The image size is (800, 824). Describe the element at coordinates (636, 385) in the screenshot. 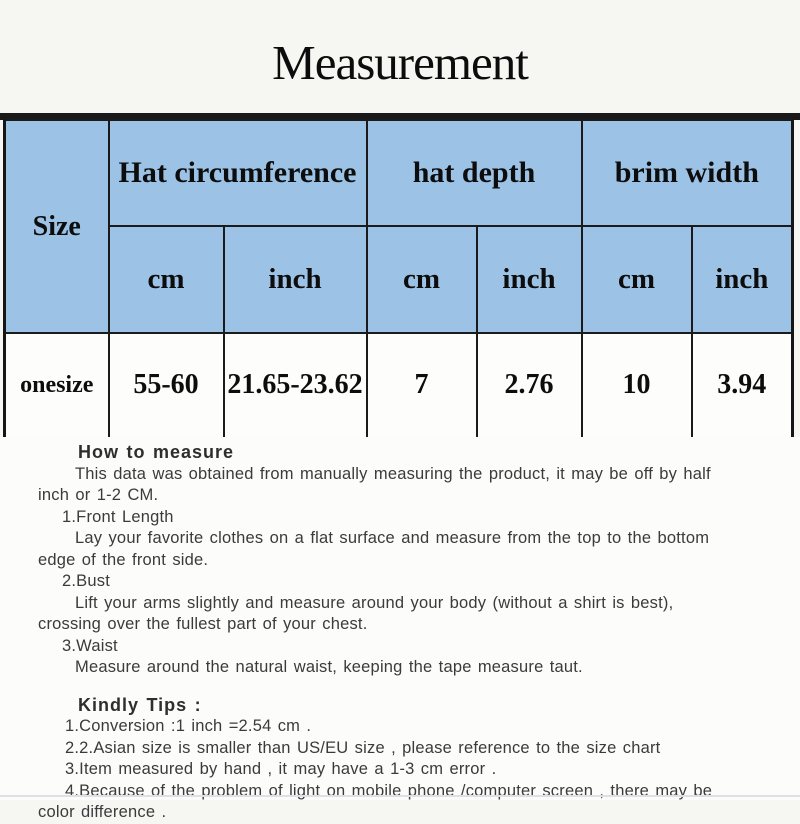

I see `cell-brim-cm: 10` at that location.